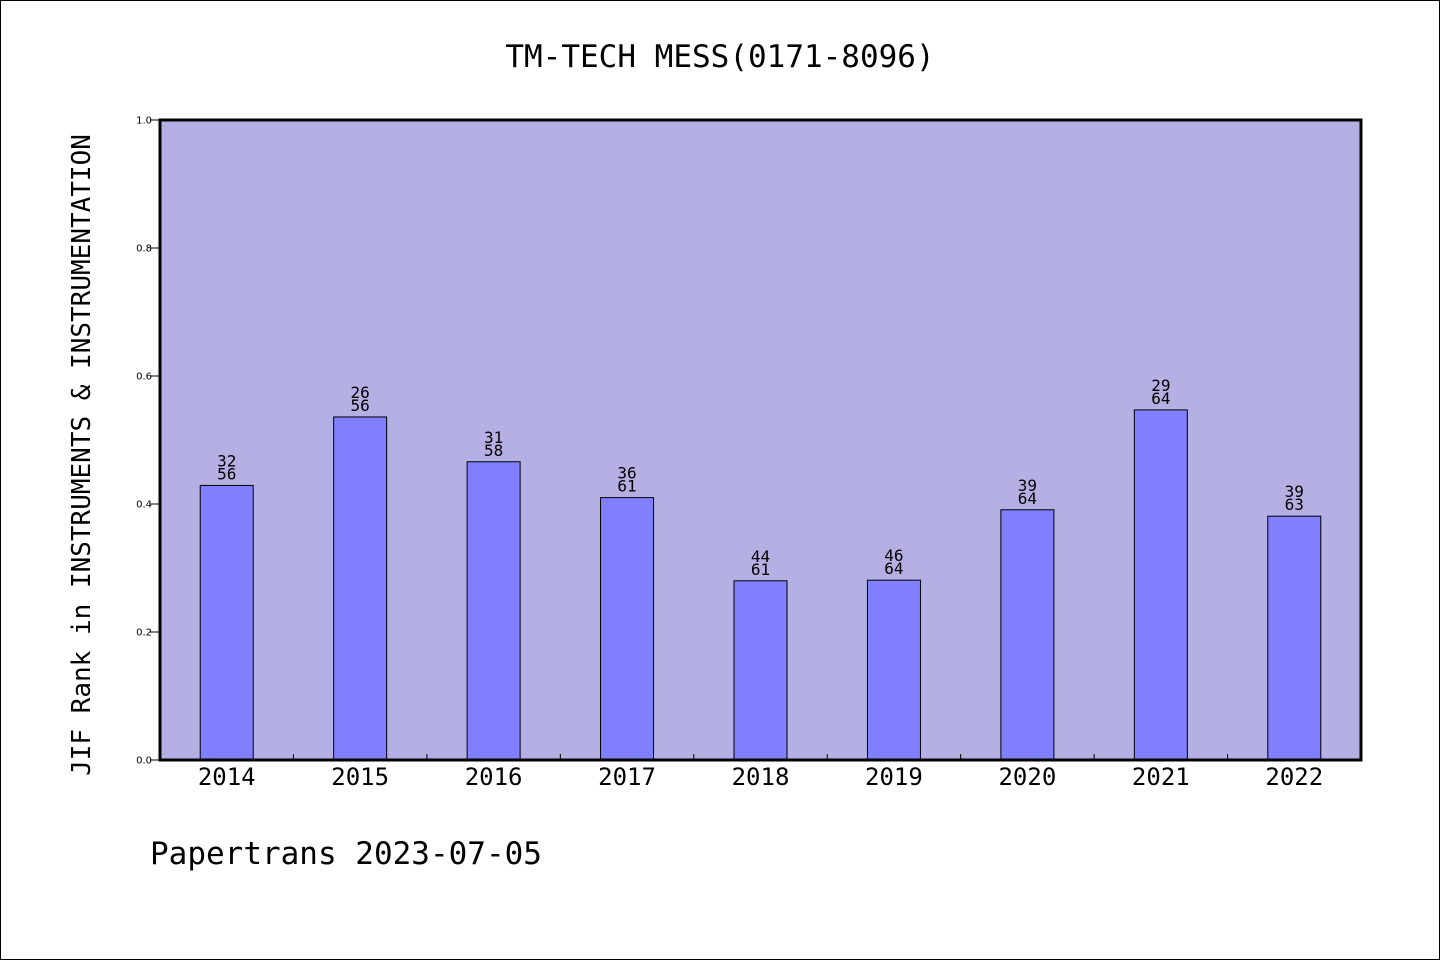  I want to click on bar-label-rank: 29, so click(1160, 385).